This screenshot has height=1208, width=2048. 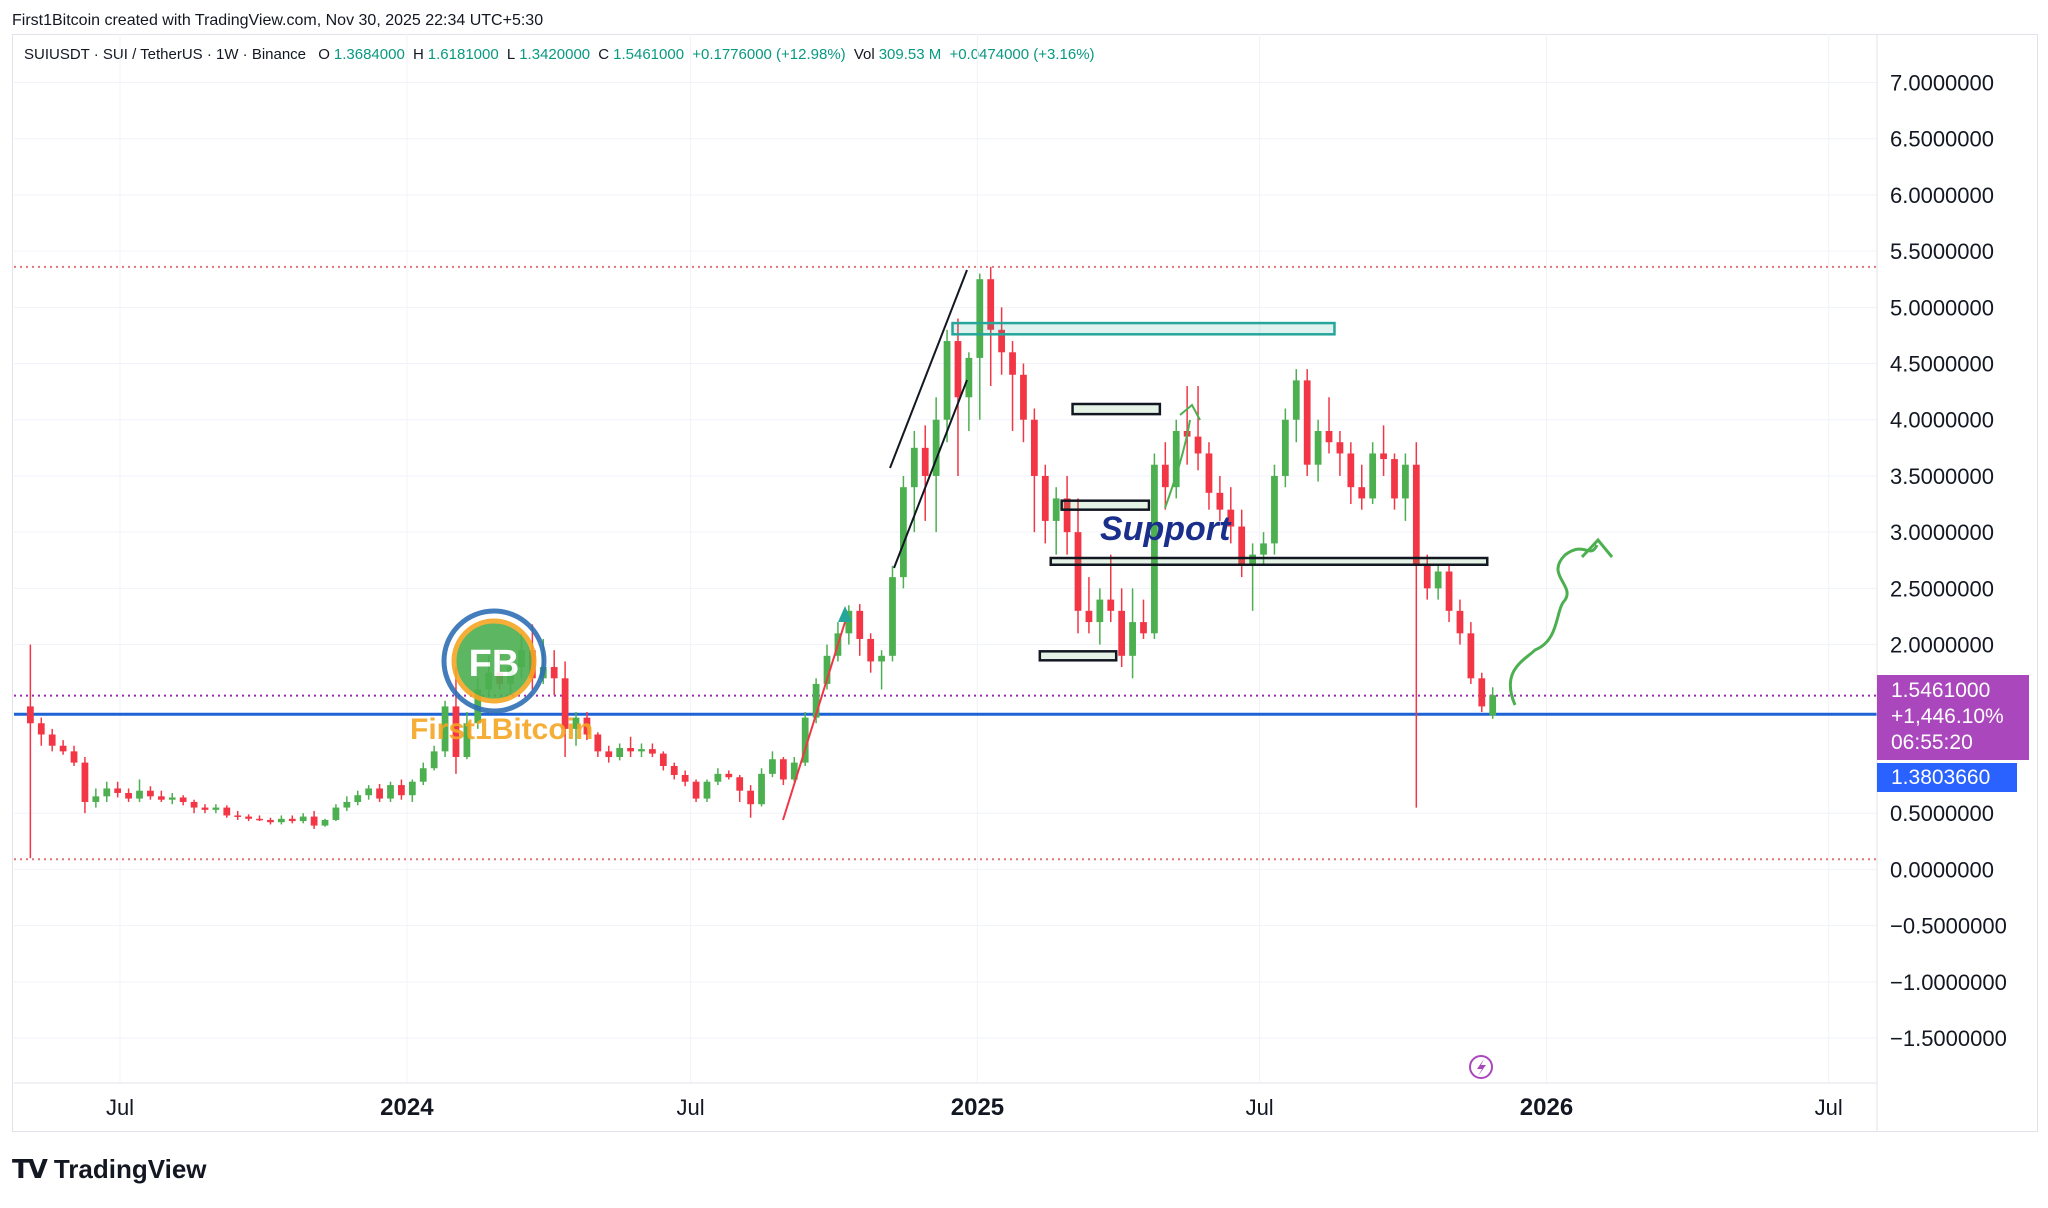 I want to click on tradingview-logo: TV TradingView, so click(x=109, y=1169).